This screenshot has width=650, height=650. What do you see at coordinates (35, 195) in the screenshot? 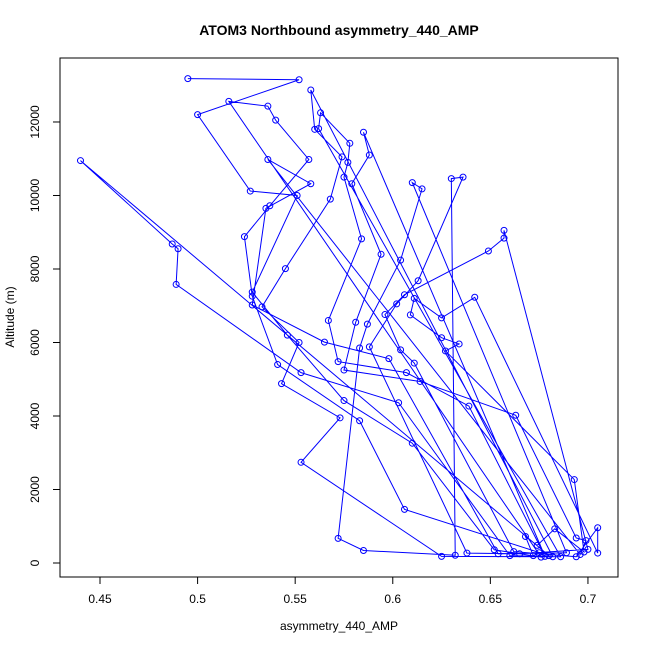
I see `y-tick-label: 10000` at bounding box center [35, 195].